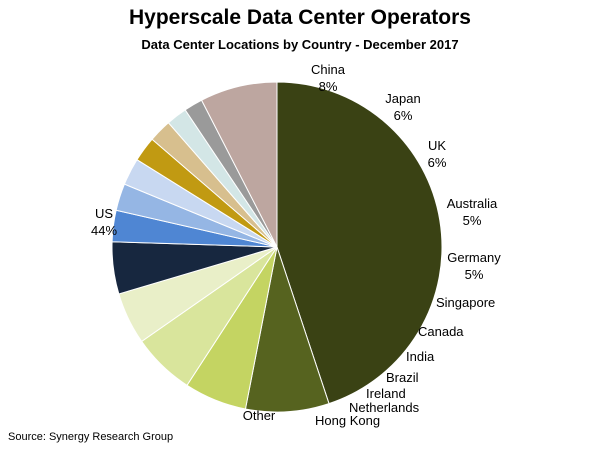 The image size is (600, 452). I want to click on pie-slice-other, so click(239, 164).